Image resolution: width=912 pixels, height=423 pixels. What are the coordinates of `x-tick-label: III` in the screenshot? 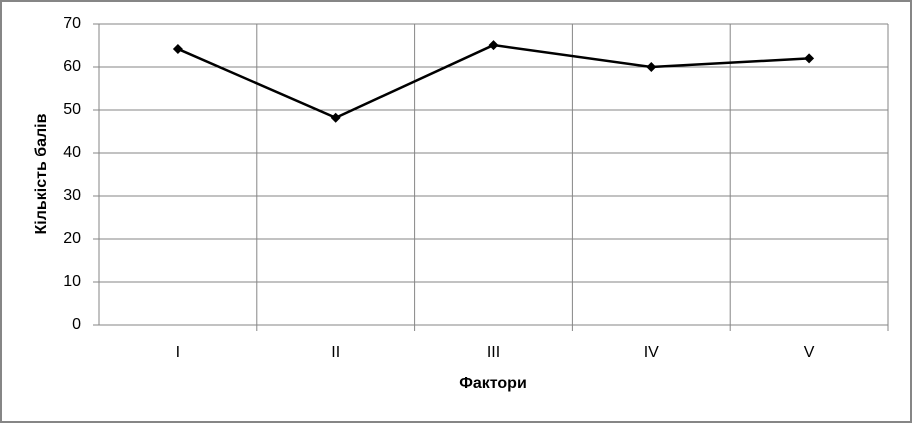 It's located at (493, 352).